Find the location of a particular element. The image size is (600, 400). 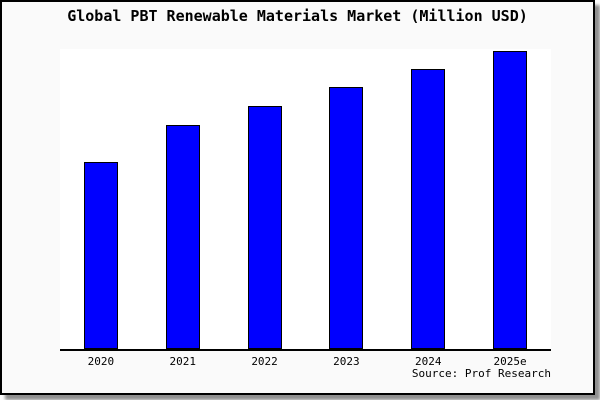

x-axis-line is located at coordinates (305, 350).